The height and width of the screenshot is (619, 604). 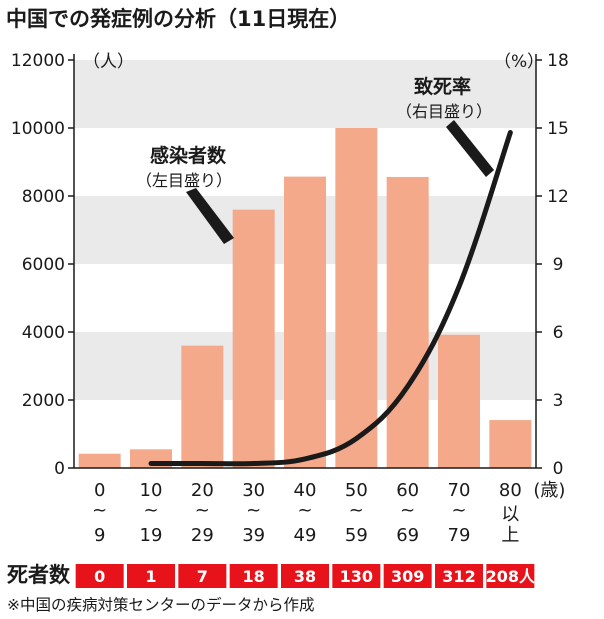 What do you see at coordinates (552, 265) in the screenshot?
I see `right-axis-ticks: 0 3 6 9 12 15 18` at bounding box center [552, 265].